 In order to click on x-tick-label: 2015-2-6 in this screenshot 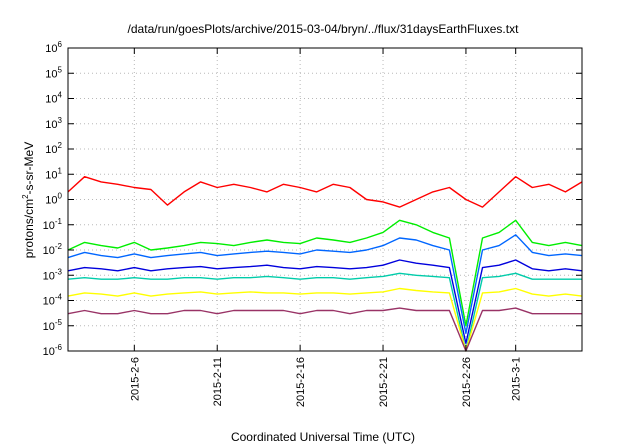, I will do `click(135, 379)`.